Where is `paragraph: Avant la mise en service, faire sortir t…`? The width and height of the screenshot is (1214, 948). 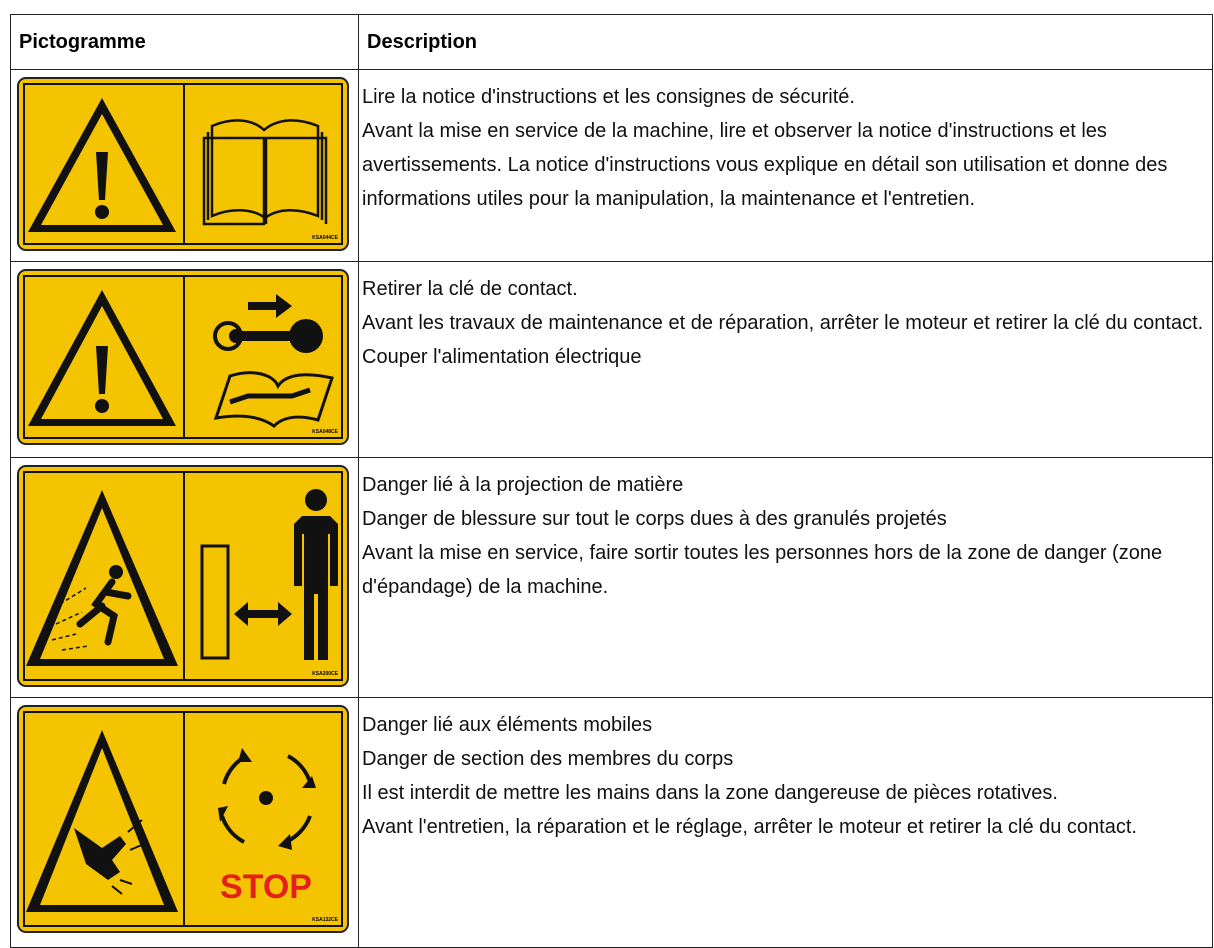
paragraph: Avant la mise en service, faire sortir t… is located at coordinates (762, 570).